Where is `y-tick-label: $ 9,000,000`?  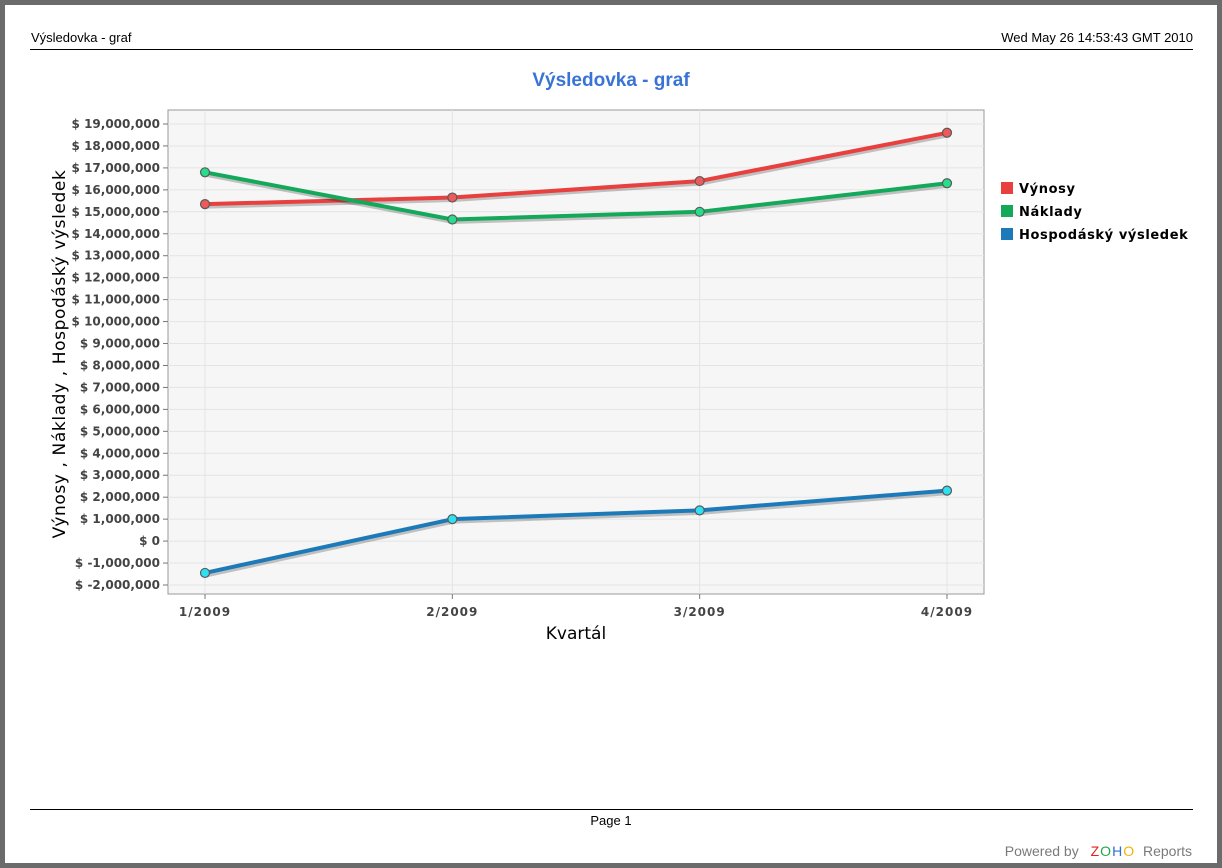 y-tick-label: $ 9,000,000 is located at coordinates (120, 344).